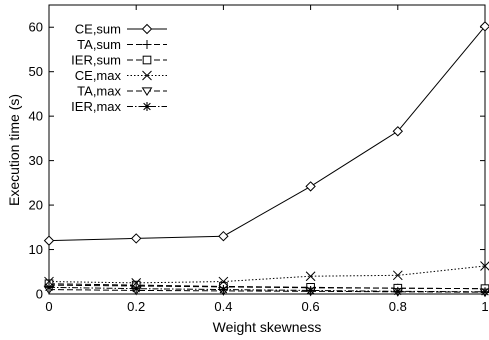 Image resolution: width=489 pixels, height=340 pixels. I want to click on y-tick-label: 40, so click(36, 116).